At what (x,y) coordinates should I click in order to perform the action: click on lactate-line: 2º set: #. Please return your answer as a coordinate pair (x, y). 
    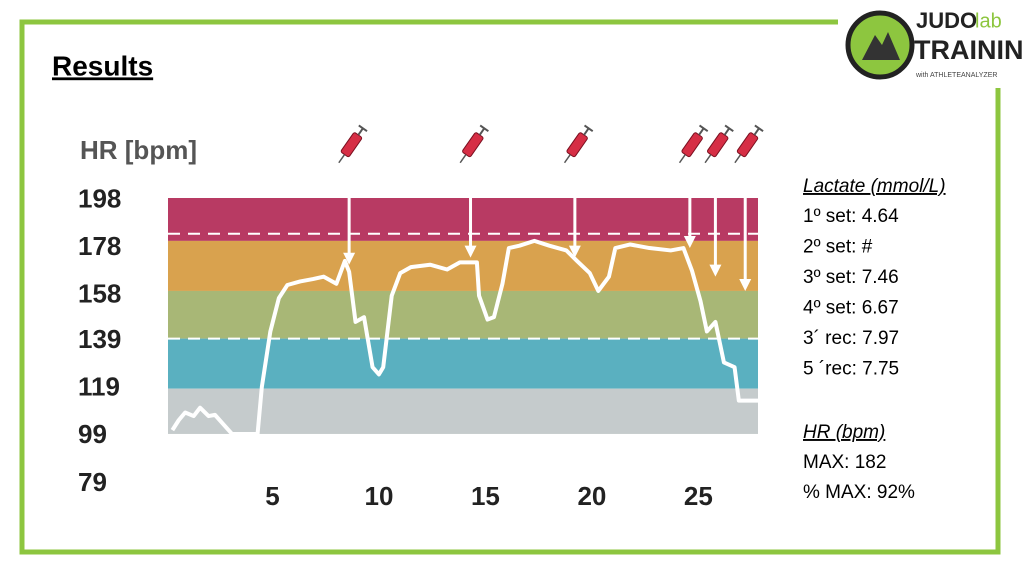
    Looking at the image, I should click on (838, 247).